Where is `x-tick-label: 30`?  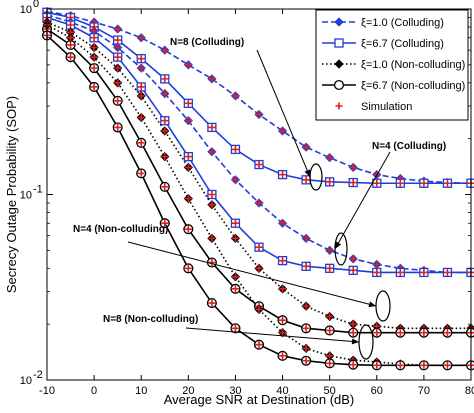
x-tick-label: 30 is located at coordinates (235, 391).